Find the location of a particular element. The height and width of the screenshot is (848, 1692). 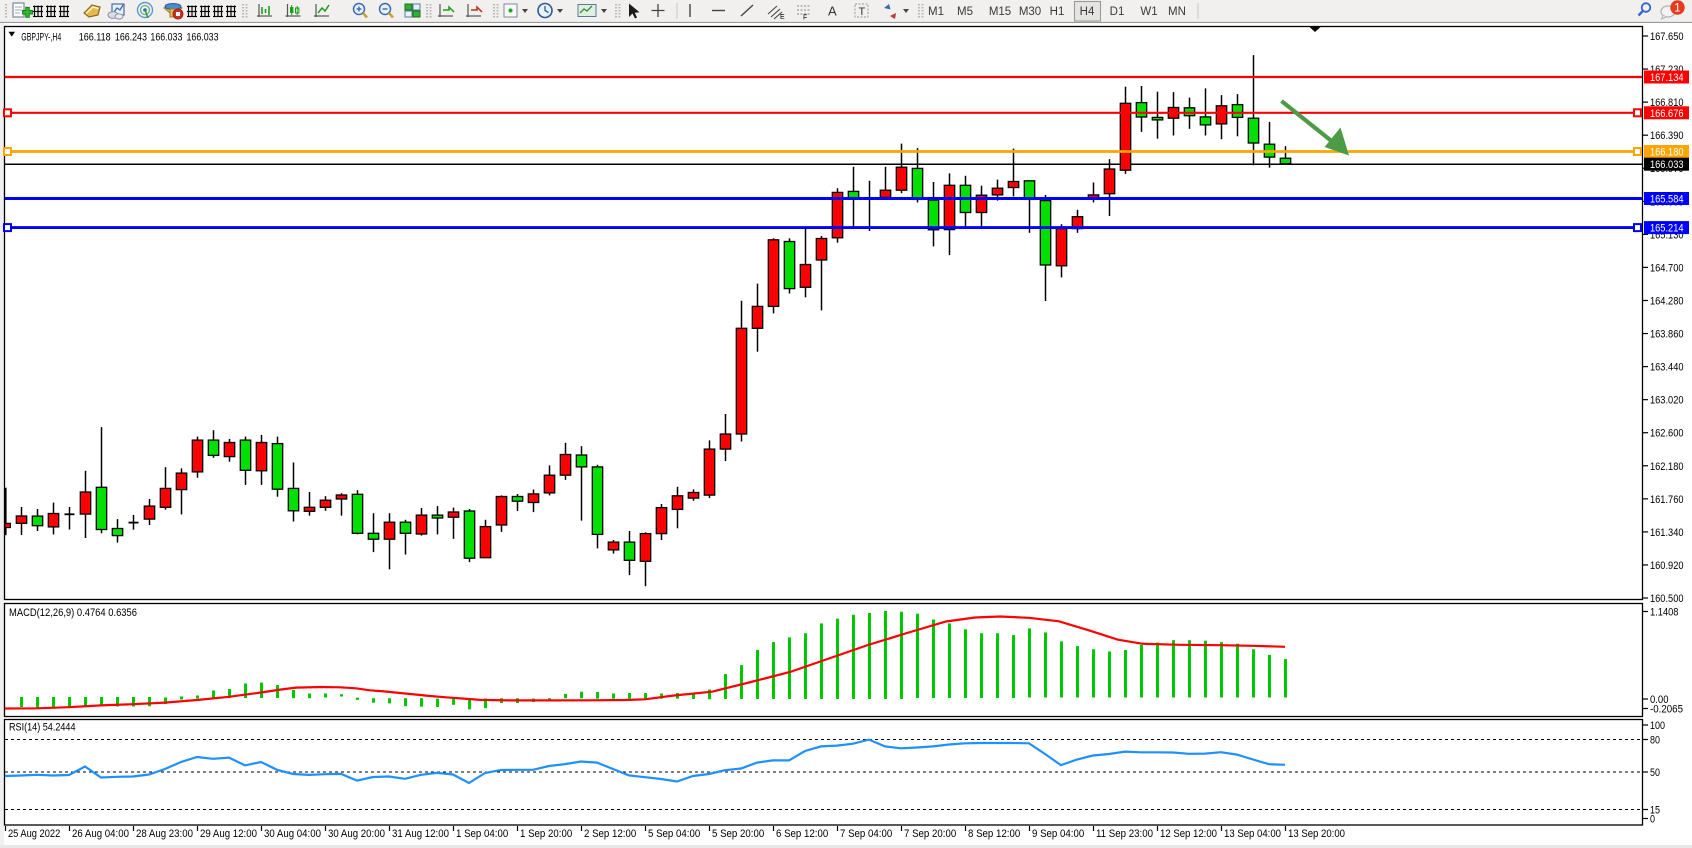

svg-text: 160.920 is located at coordinates (1667, 566).